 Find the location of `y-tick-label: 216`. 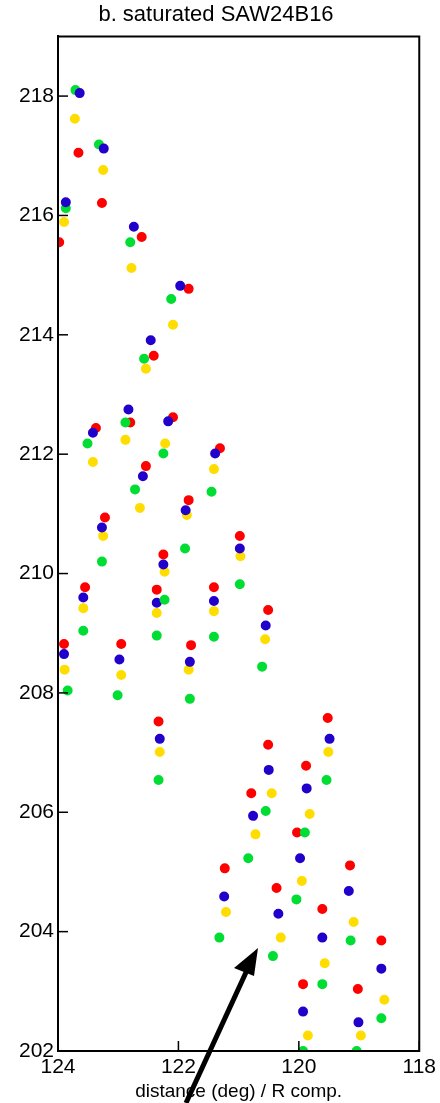

y-tick-label: 216 is located at coordinates (36, 214).